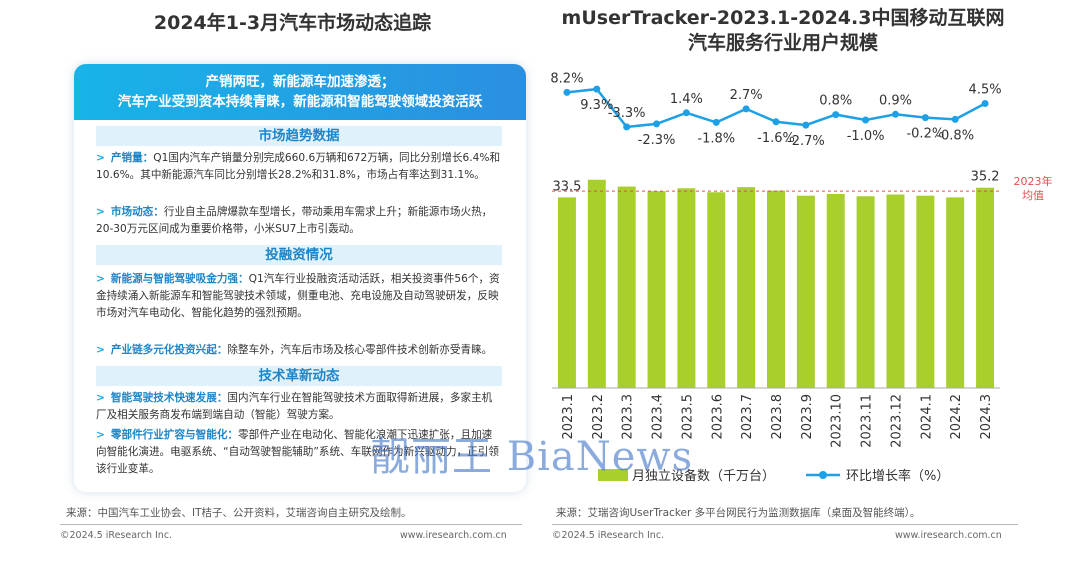  What do you see at coordinates (566, 186) in the screenshot?
I see `bar-data-label: 33.5` at bounding box center [566, 186].